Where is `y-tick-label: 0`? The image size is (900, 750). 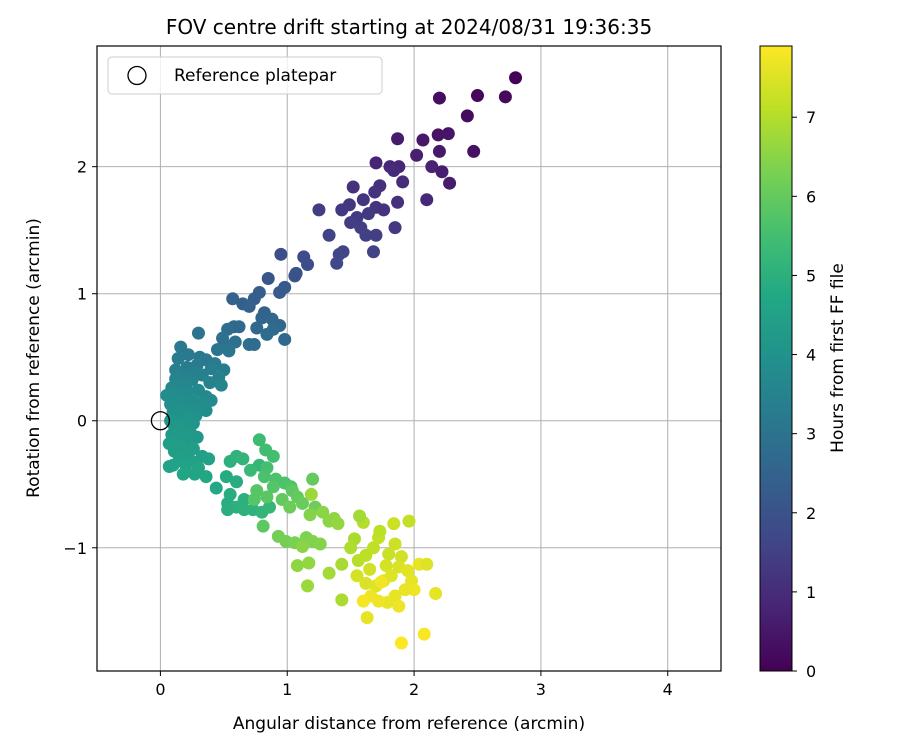
y-tick-label: 0 is located at coordinates (82, 421).